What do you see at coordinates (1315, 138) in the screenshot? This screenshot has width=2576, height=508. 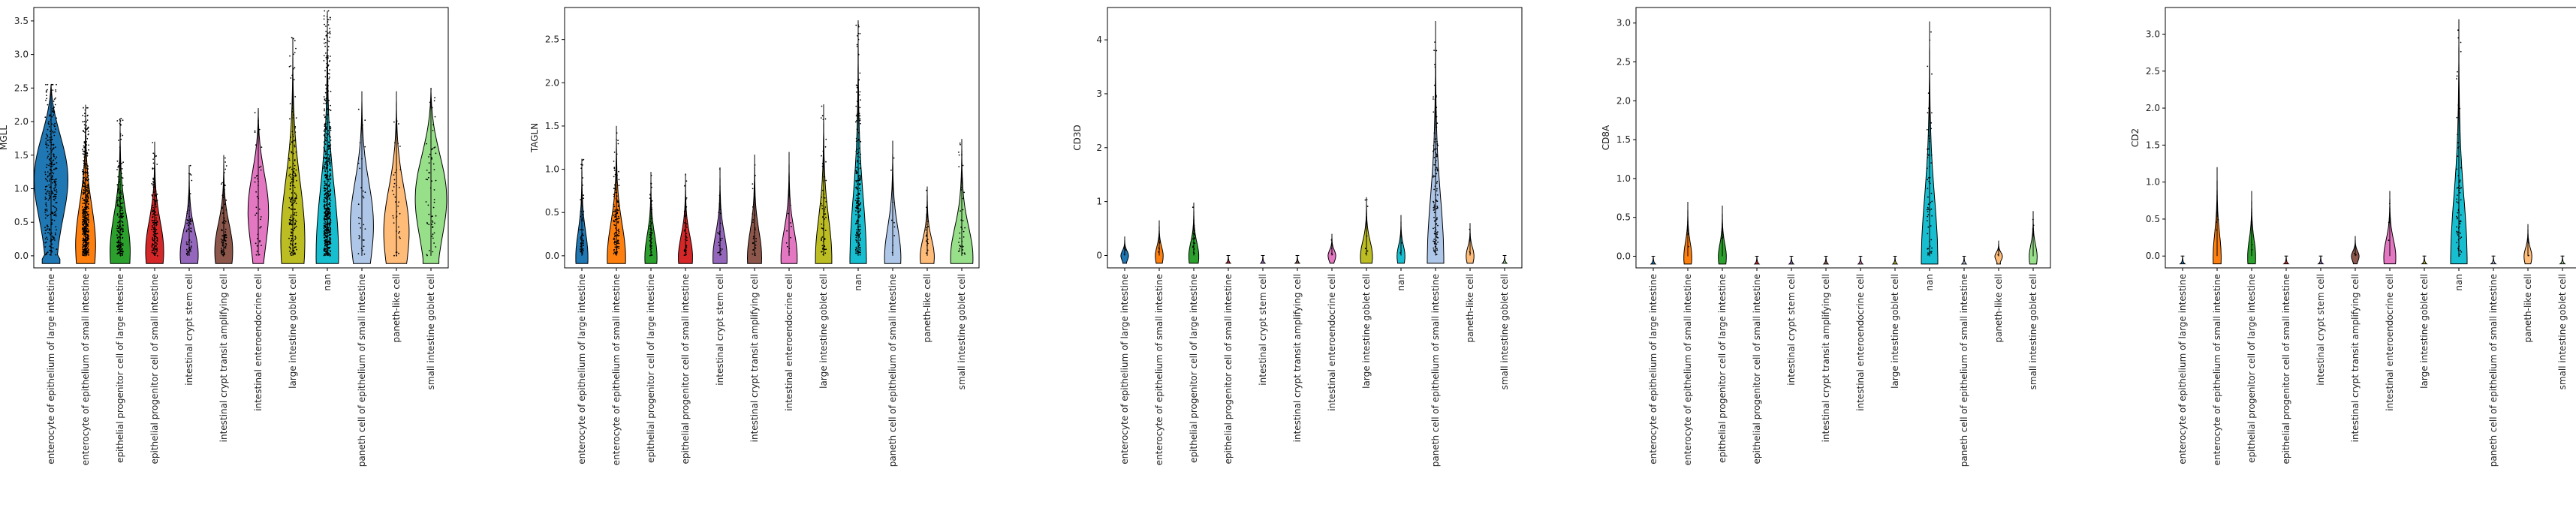 I see `axes-frame` at bounding box center [1315, 138].